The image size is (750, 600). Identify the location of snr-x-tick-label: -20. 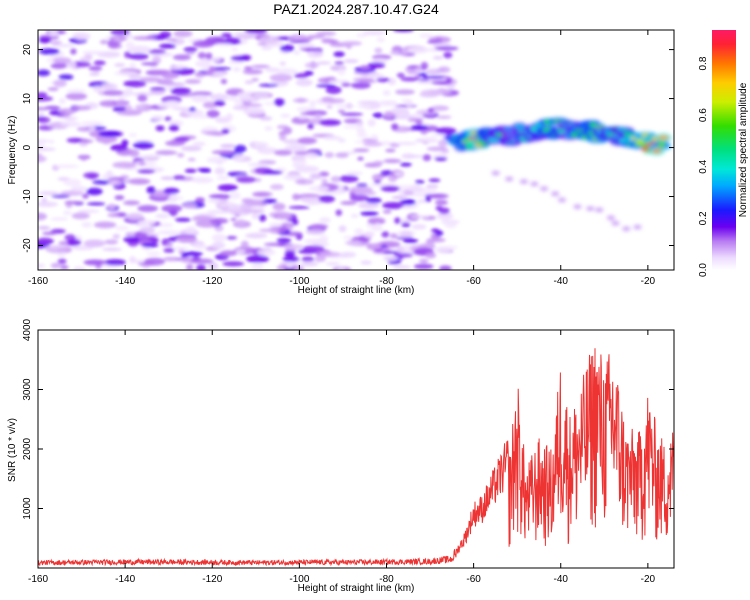
(648, 579).